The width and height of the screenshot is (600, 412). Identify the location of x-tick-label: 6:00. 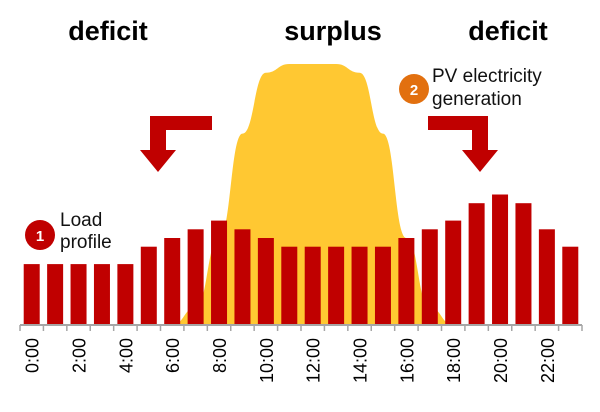
(173, 355).